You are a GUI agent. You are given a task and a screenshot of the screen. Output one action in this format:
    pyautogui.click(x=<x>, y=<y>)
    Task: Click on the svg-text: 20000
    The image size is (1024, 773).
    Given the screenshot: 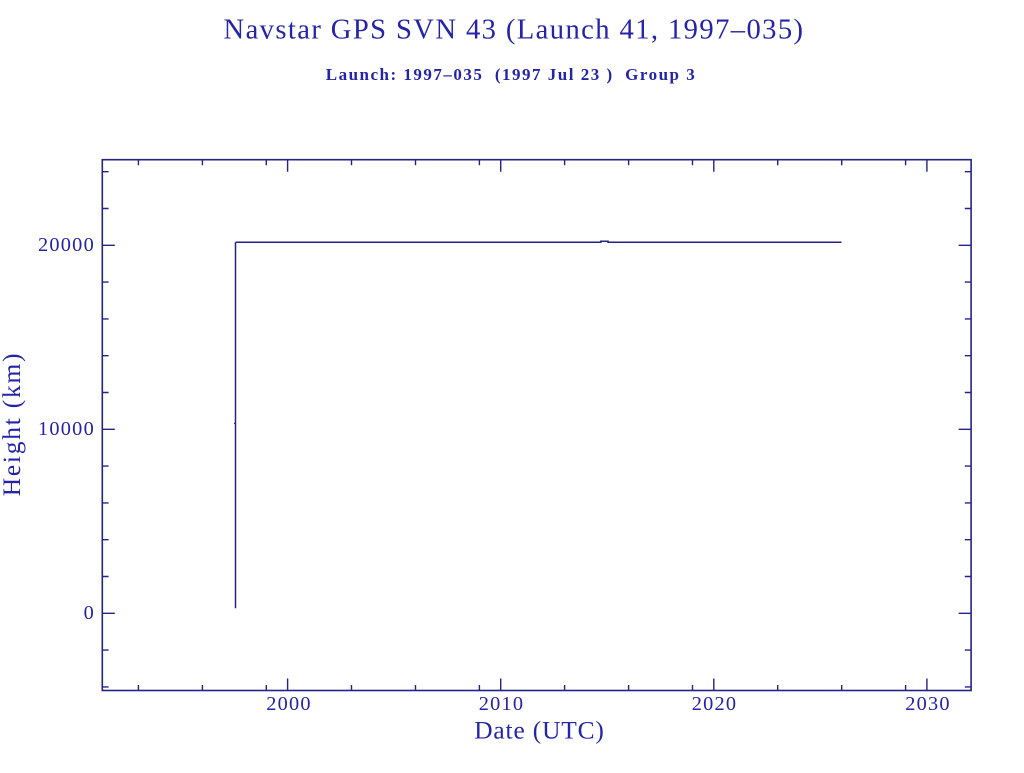 What is the action you would take?
    pyautogui.click(x=66, y=245)
    